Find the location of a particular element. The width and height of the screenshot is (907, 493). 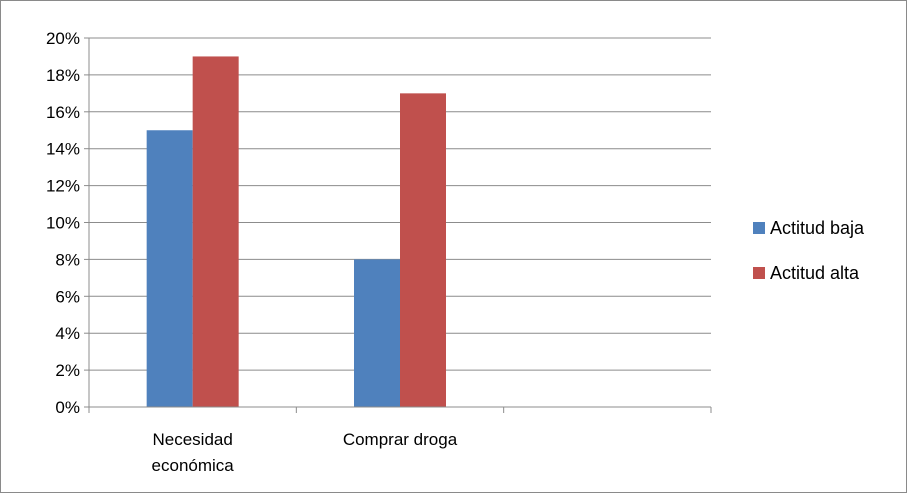

x-axis-tick-label: Comprar droga is located at coordinates (400, 439).